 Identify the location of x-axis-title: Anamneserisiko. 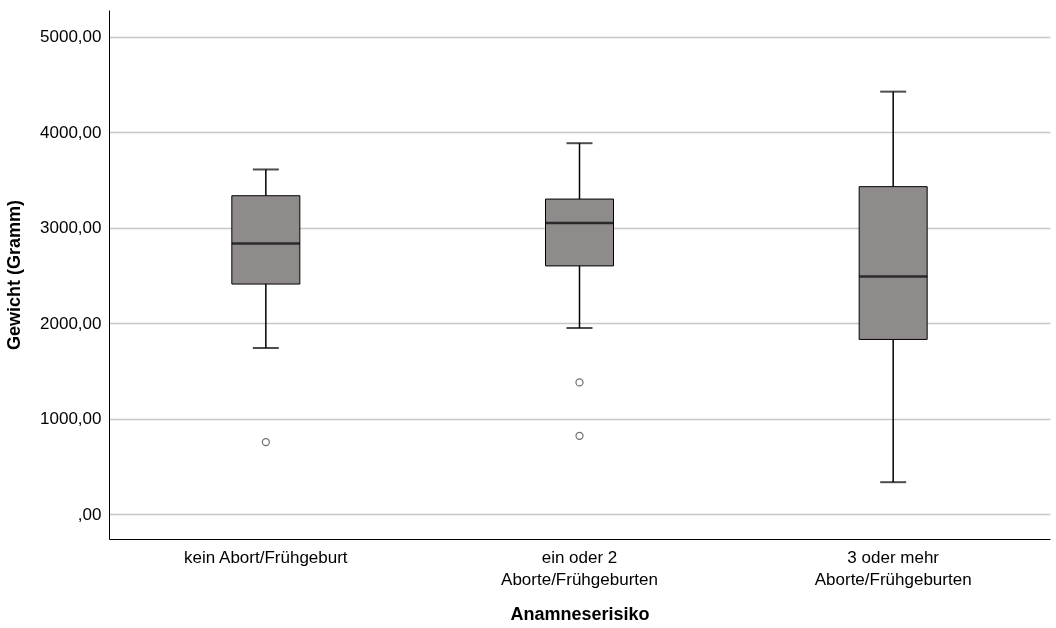
(580, 613).